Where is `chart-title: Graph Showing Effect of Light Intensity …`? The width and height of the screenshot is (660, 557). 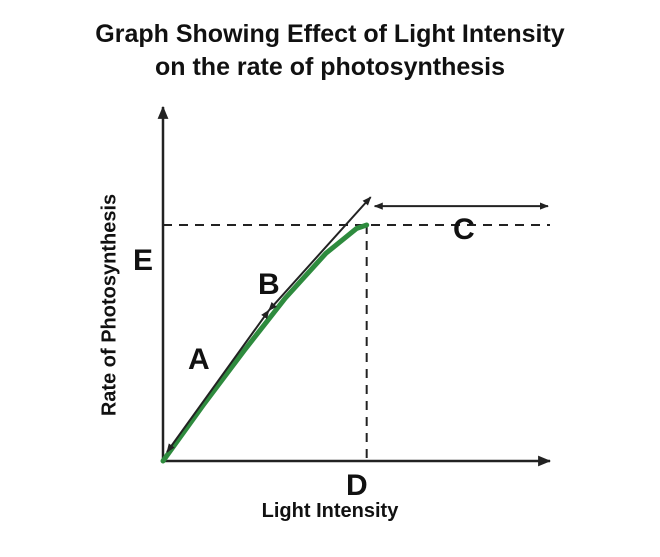
chart-title: Graph Showing Effect of Light Intensity … is located at coordinates (330, 51).